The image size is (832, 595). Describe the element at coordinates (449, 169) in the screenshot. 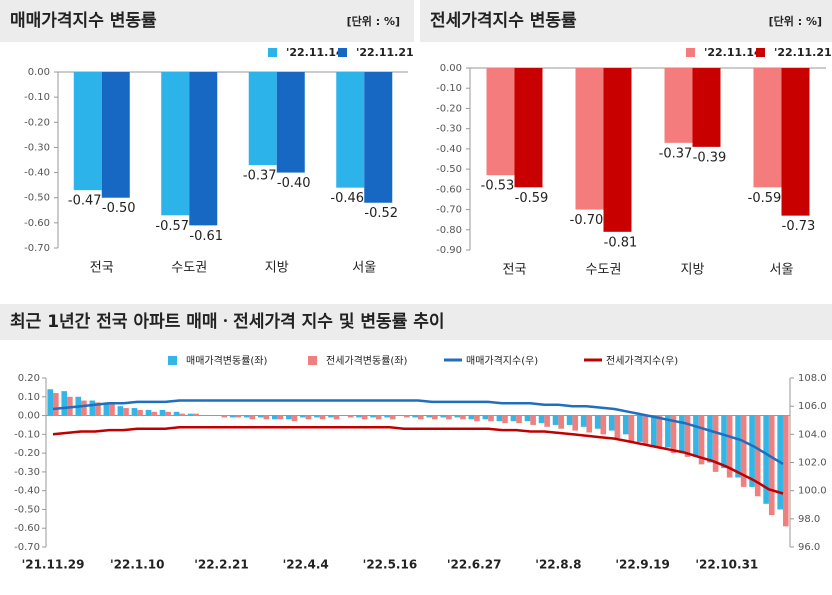

I see `y-tick-label: -0.50` at that location.